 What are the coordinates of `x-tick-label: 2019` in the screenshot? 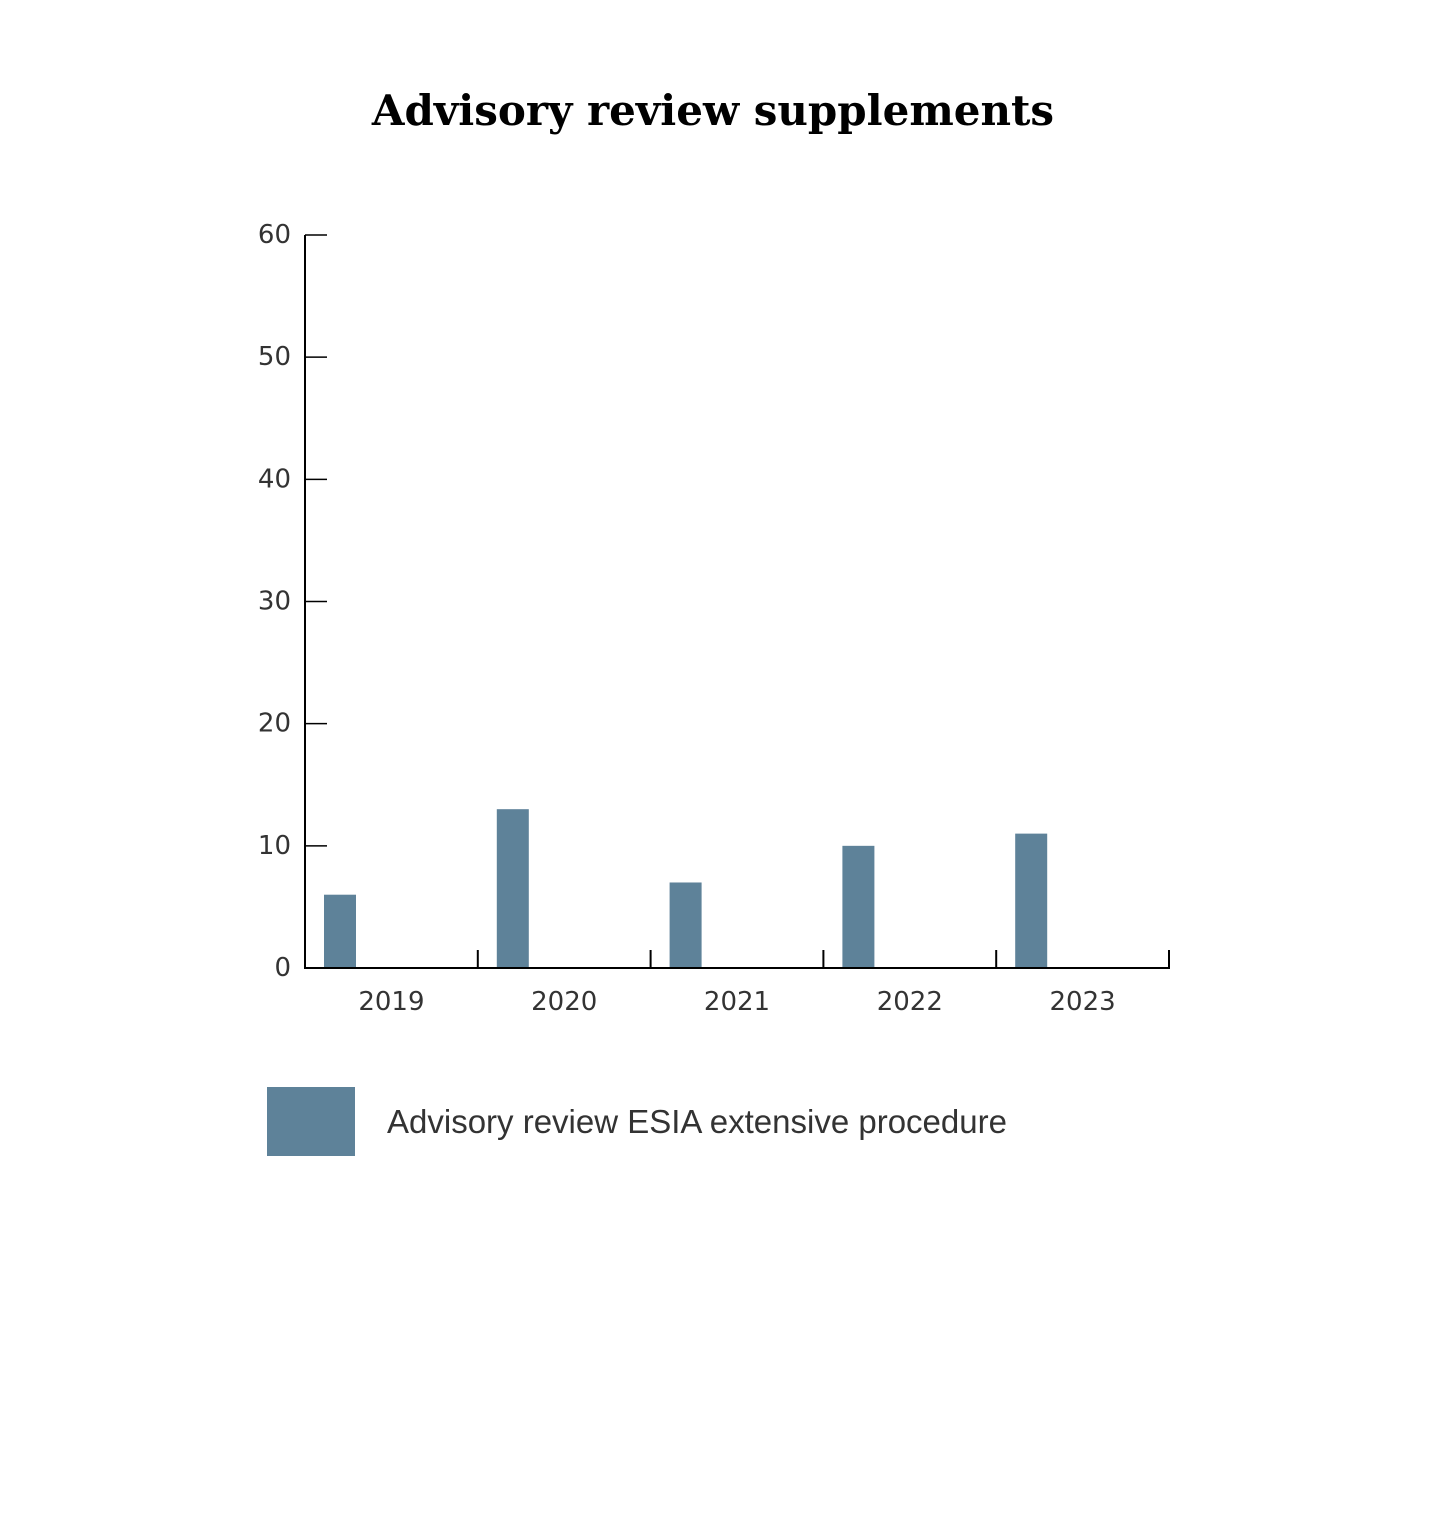 It's located at (391, 1002).